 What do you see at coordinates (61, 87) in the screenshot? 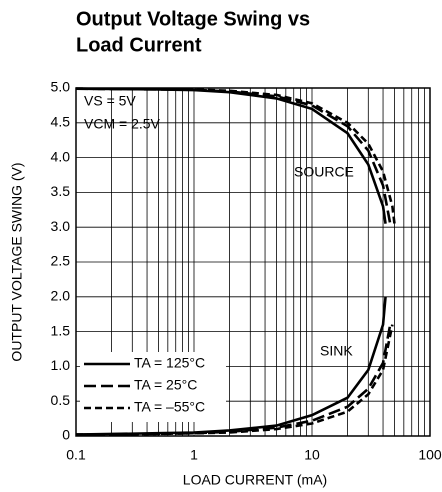
I see `y-tick-label: 5.0` at bounding box center [61, 87].